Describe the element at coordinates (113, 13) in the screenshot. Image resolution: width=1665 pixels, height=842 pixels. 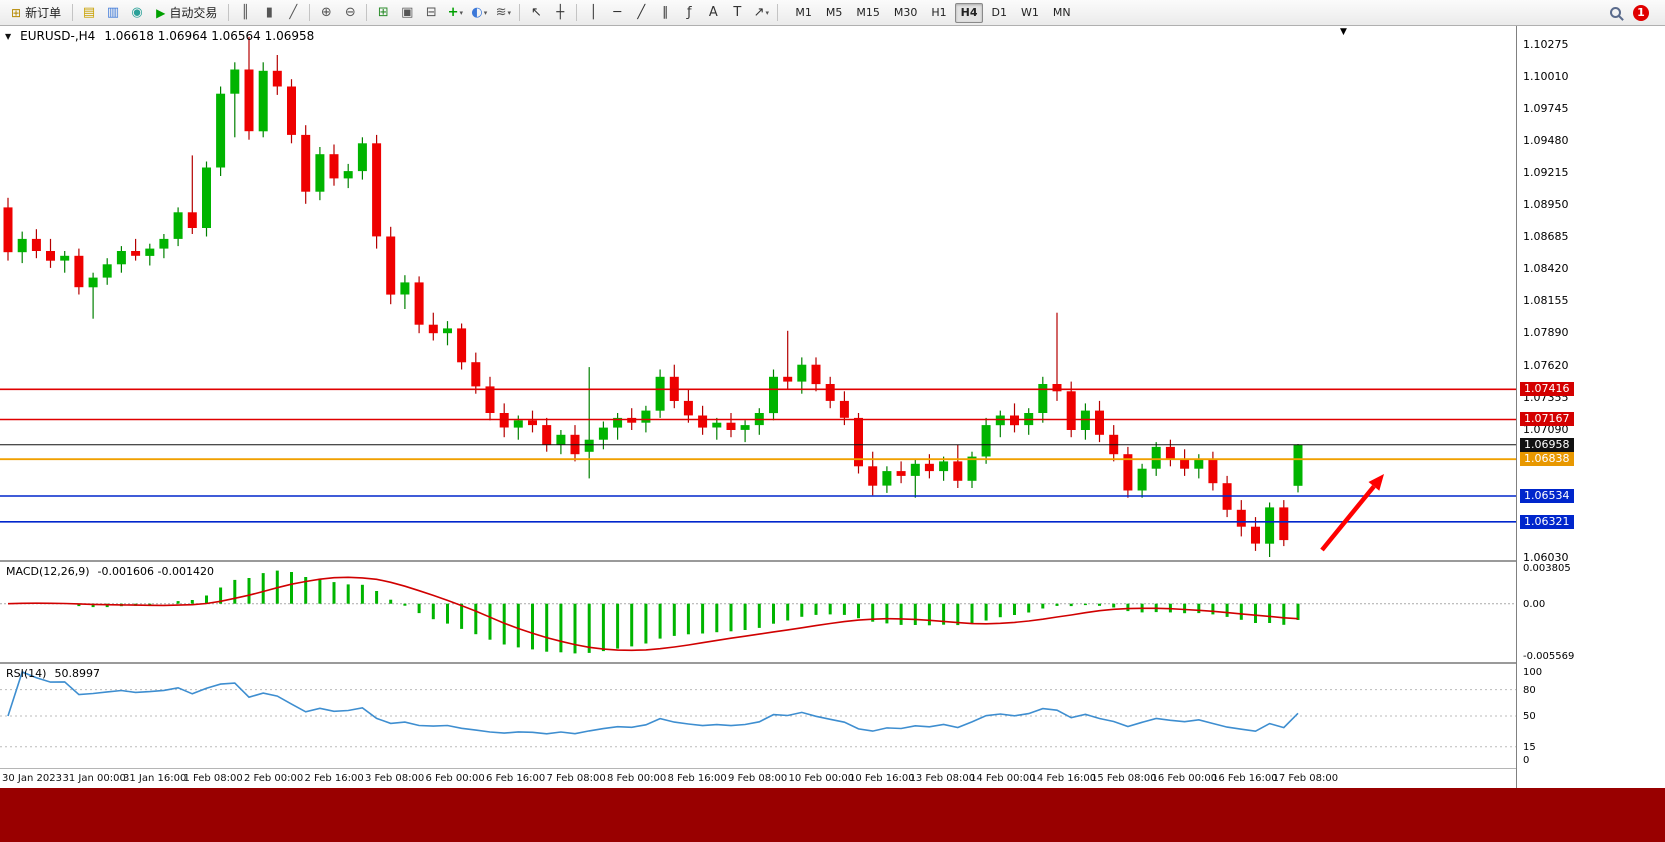
I see `profiles-icon: ▥` at that location.